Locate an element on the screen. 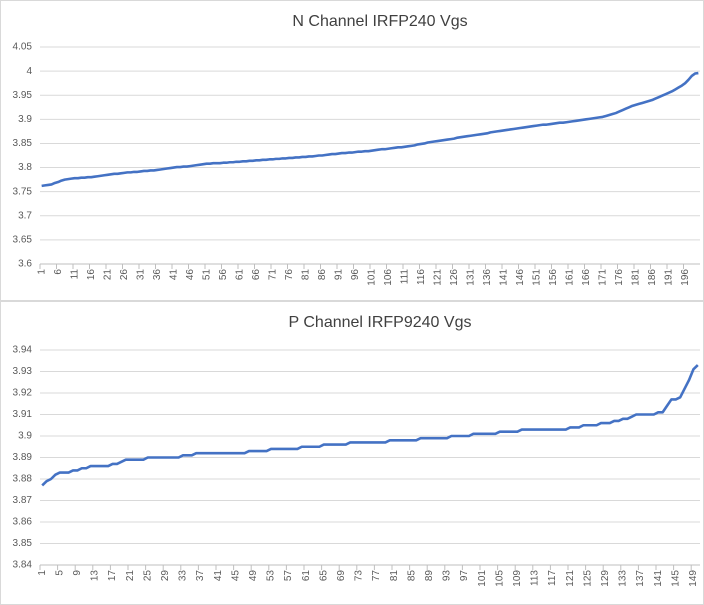 The height and width of the screenshot is (605, 704). x-tick-label: 69 is located at coordinates (341, 576).